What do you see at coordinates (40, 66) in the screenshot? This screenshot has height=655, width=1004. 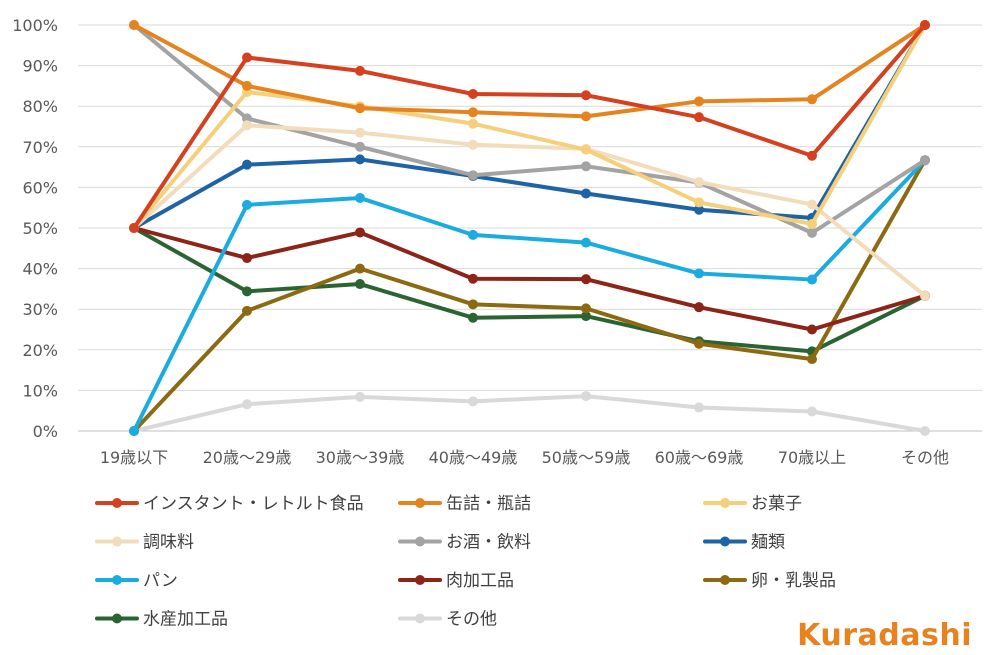 I see `y-tick-label: 90%` at bounding box center [40, 66].